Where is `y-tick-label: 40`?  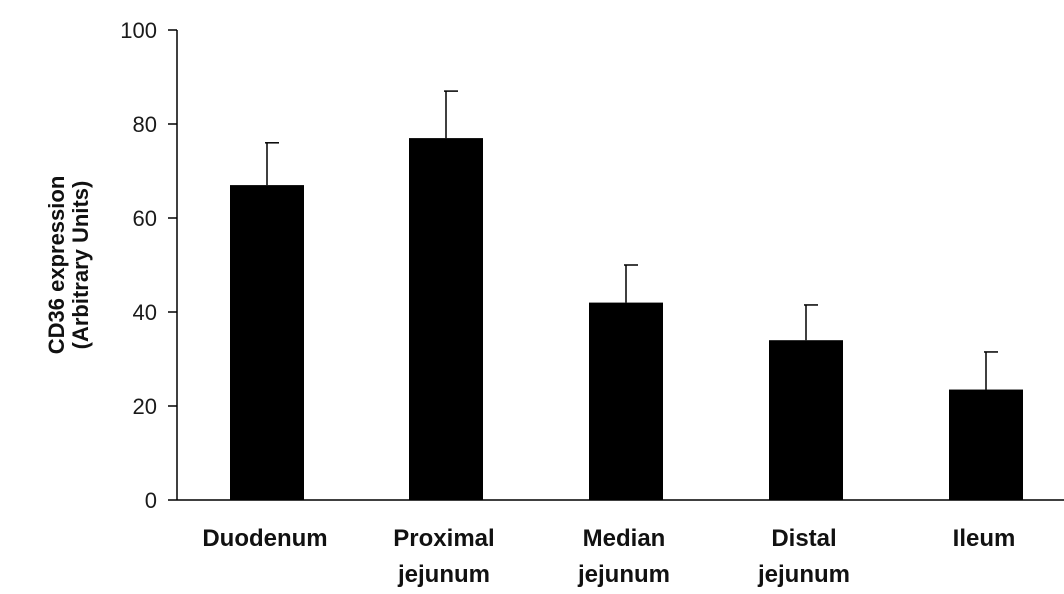
y-tick-label: 40 is located at coordinates (145, 312).